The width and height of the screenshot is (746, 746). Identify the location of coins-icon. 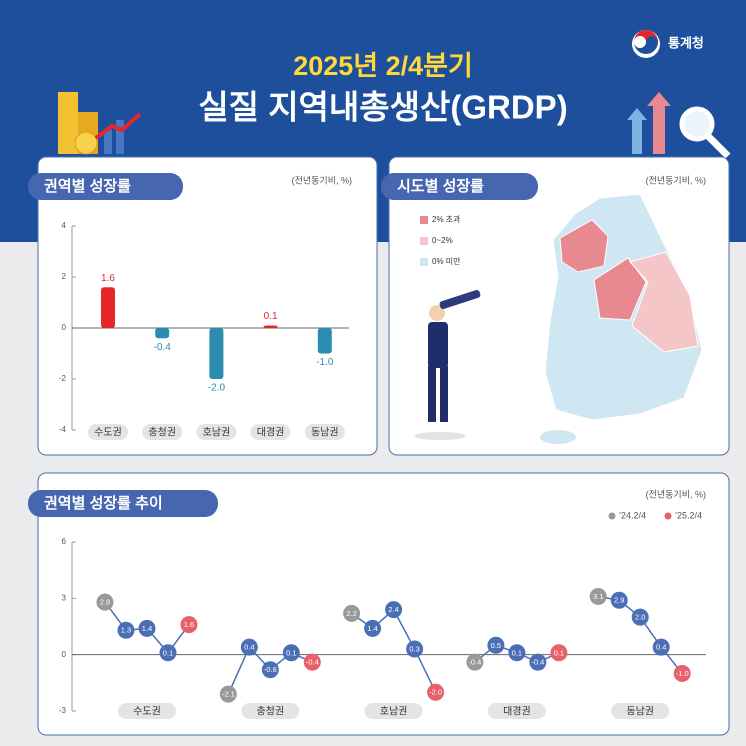
(100, 123).